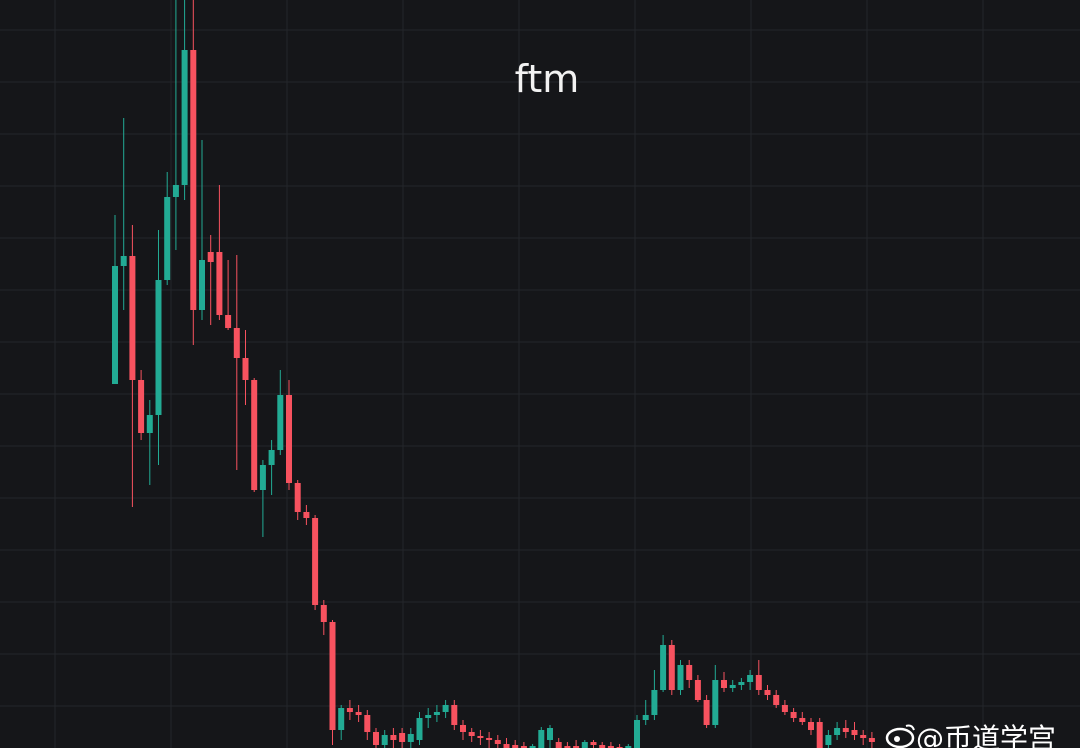  Describe the element at coordinates (547, 79) in the screenshot. I see `chart-title: ftm` at that location.